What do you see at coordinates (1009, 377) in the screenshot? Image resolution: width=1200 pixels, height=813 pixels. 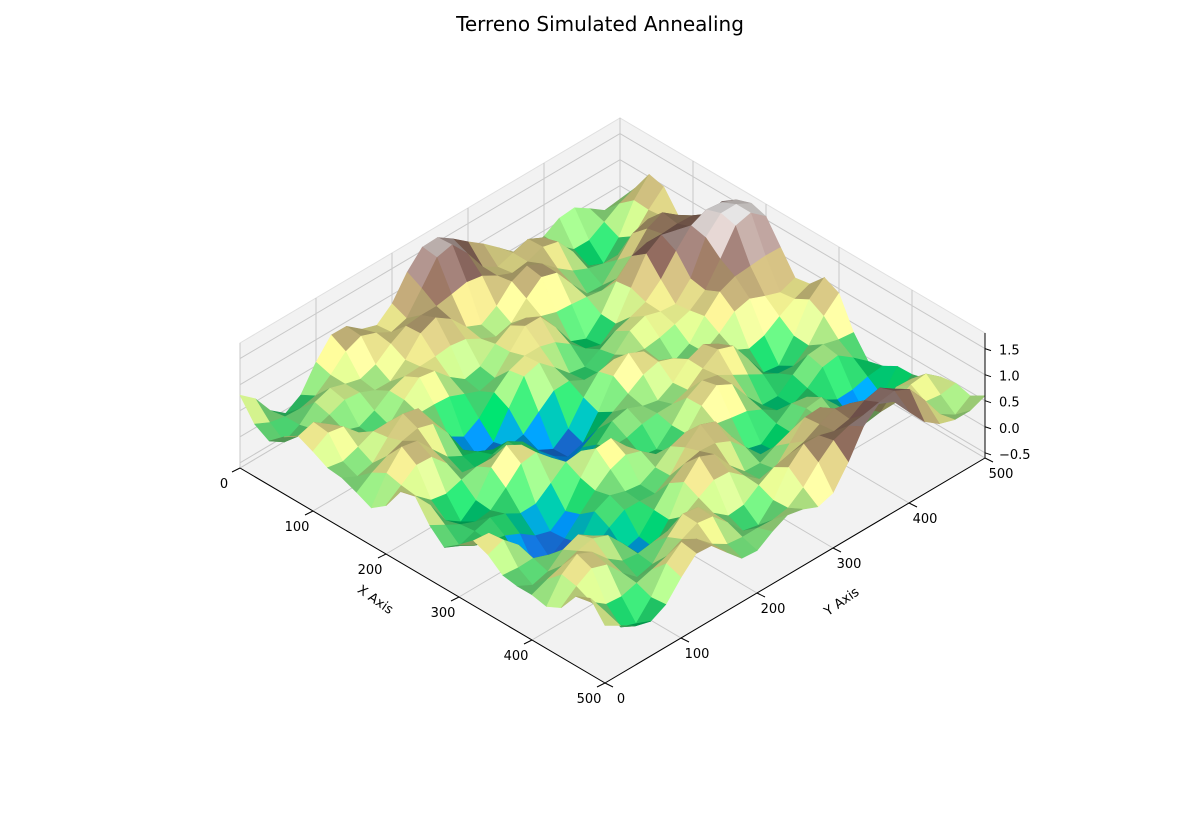 I see `z-tick-label: 1.0` at bounding box center [1009, 377].